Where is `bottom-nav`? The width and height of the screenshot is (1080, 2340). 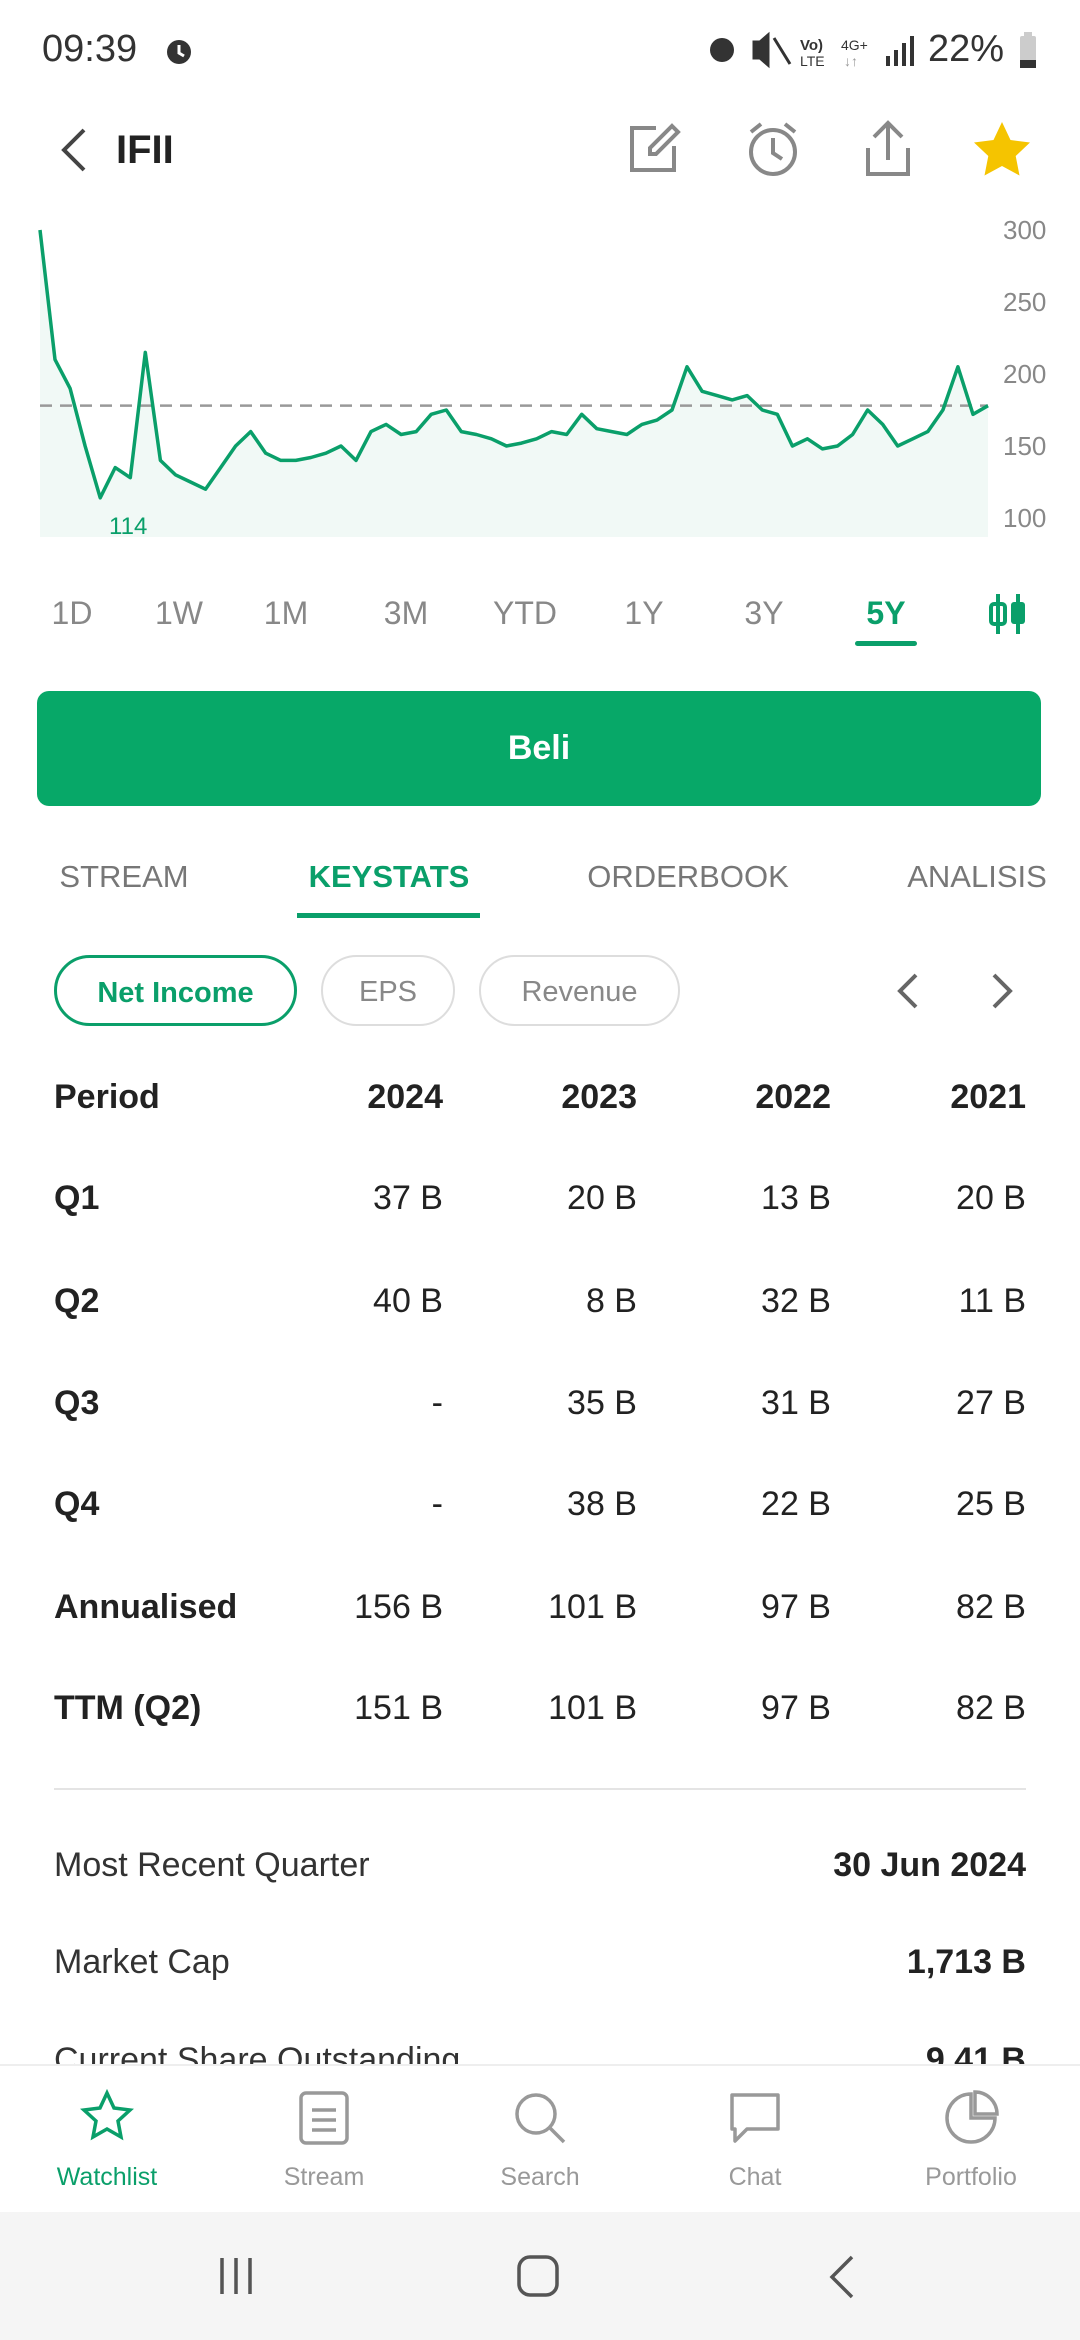 bottom-nav is located at coordinates (540, 2139).